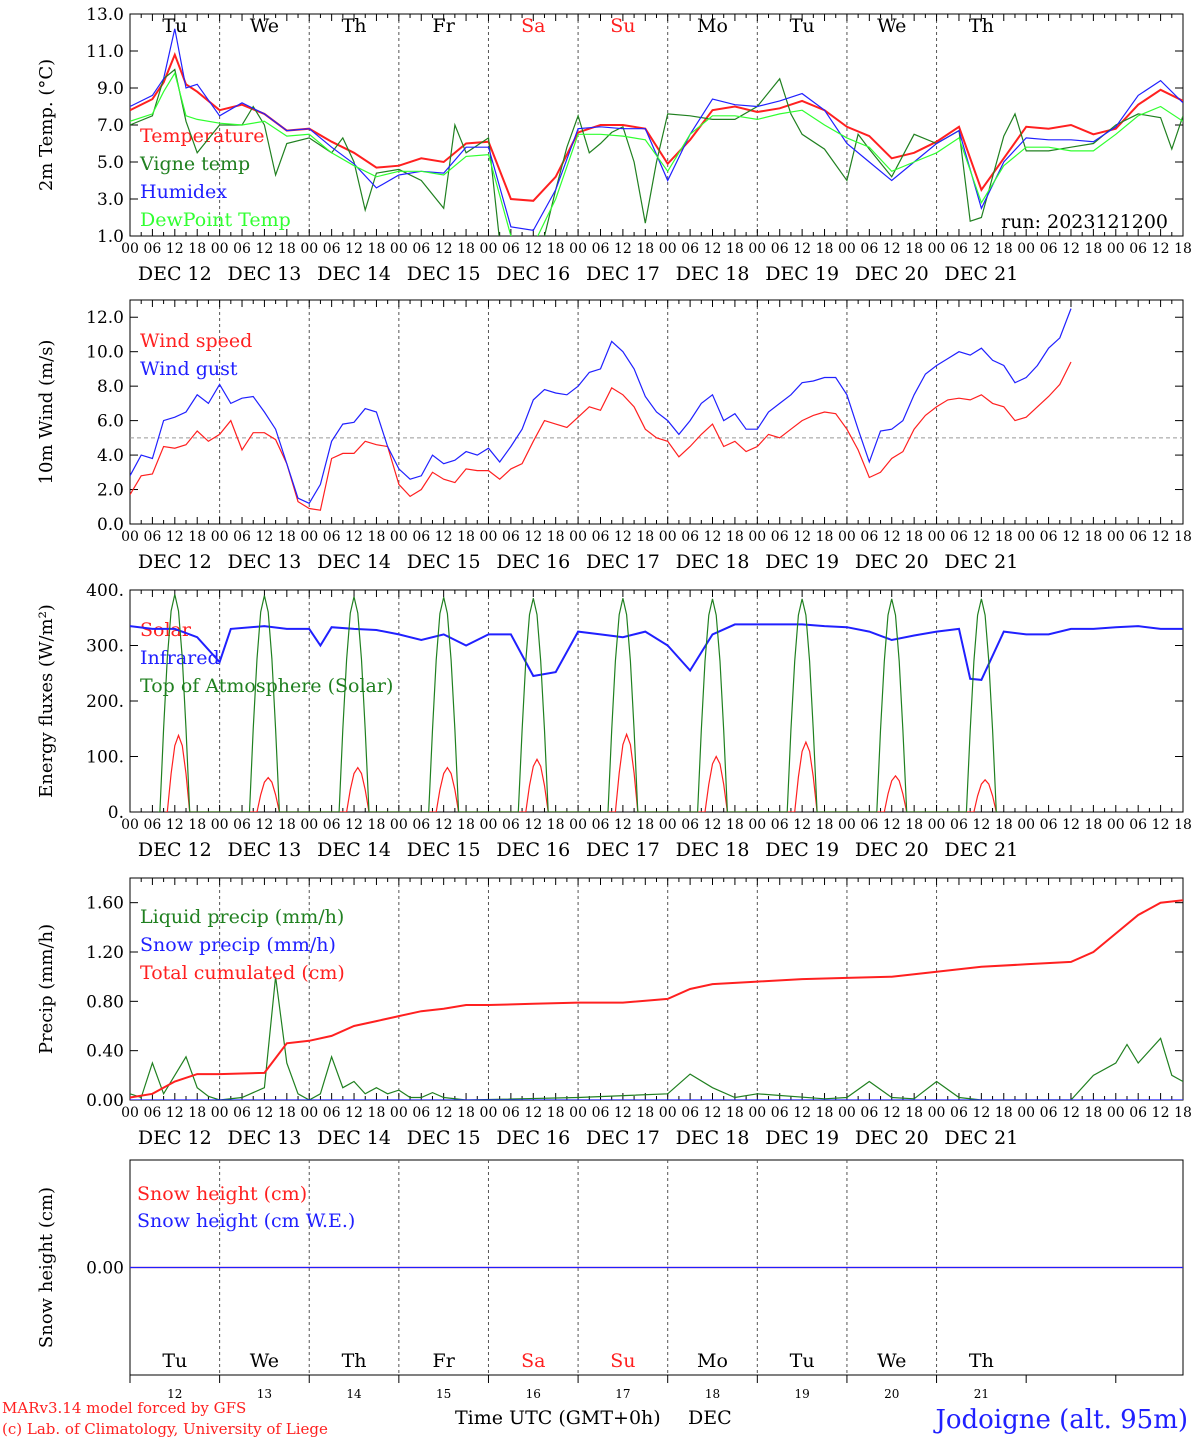 The width and height of the screenshot is (1194, 1440). What do you see at coordinates (533, 1394) in the screenshot?
I see `day-number-label: 16` at bounding box center [533, 1394].